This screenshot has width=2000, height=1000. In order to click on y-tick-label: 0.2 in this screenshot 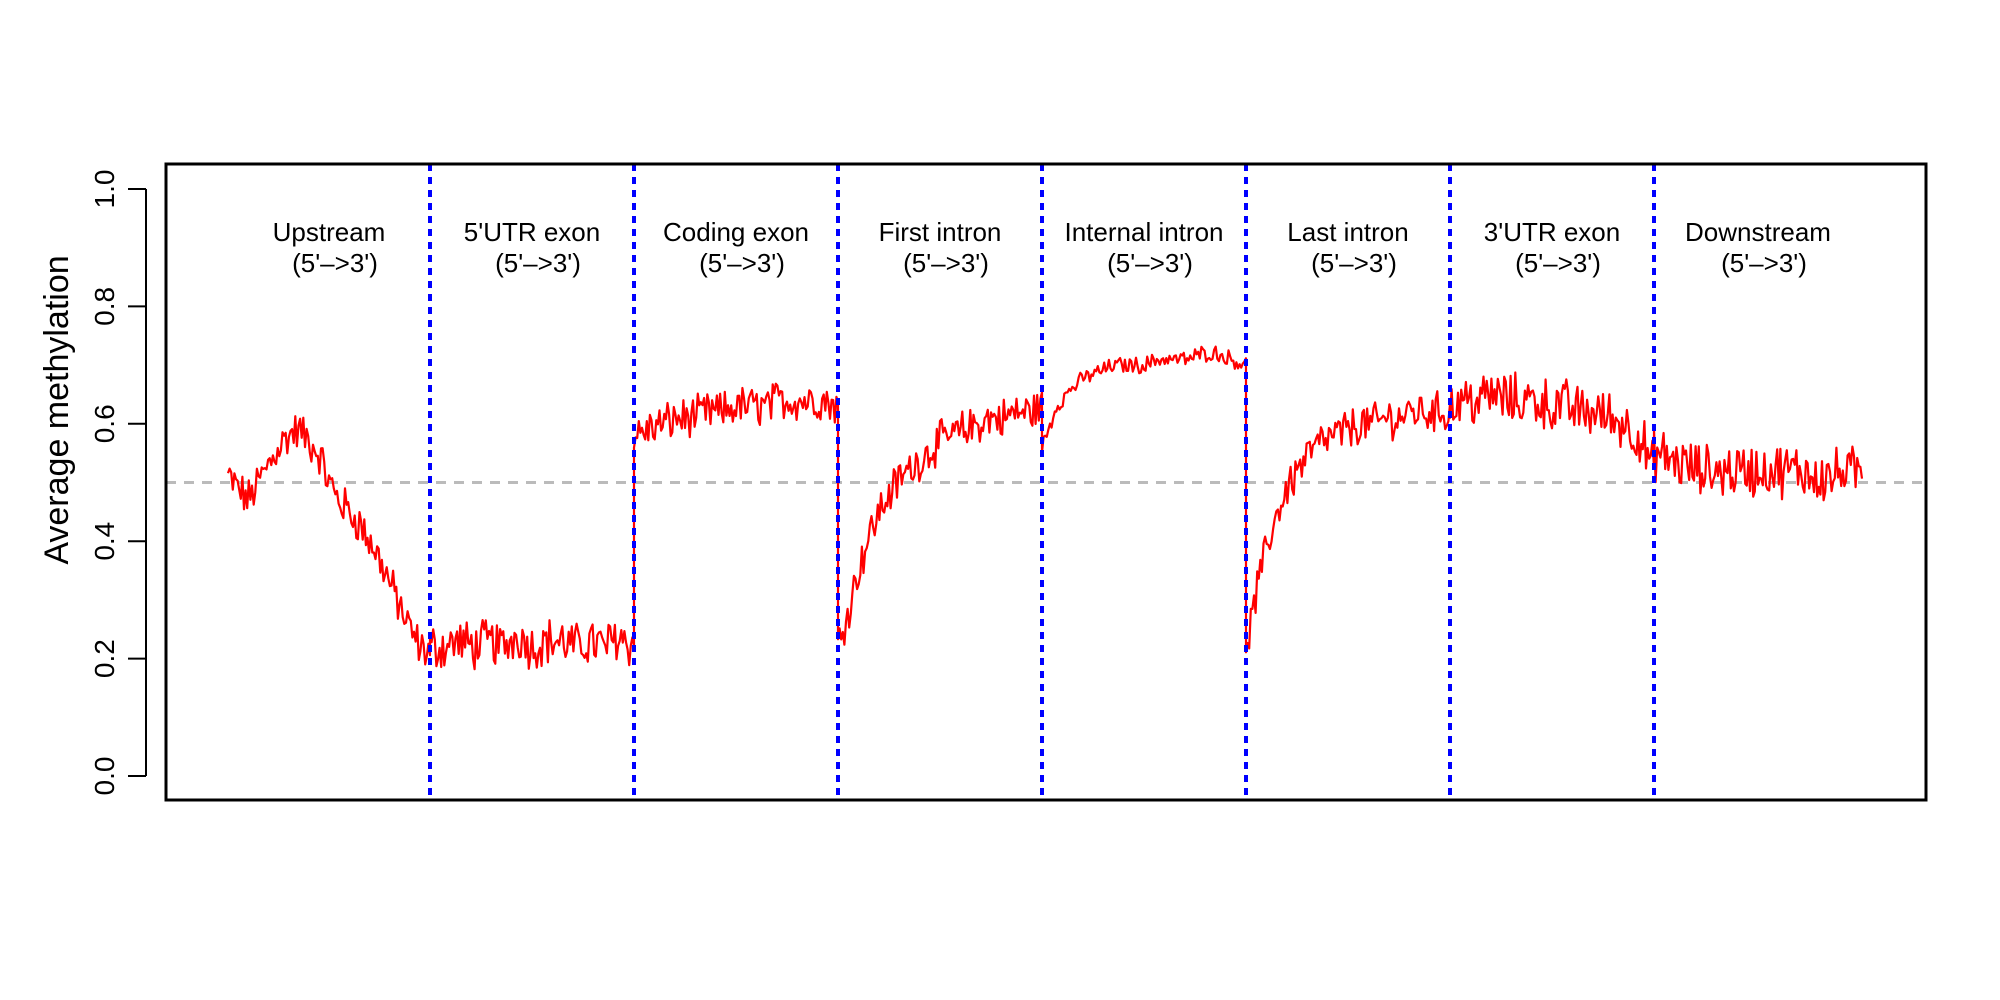, I will do `click(104, 658)`.